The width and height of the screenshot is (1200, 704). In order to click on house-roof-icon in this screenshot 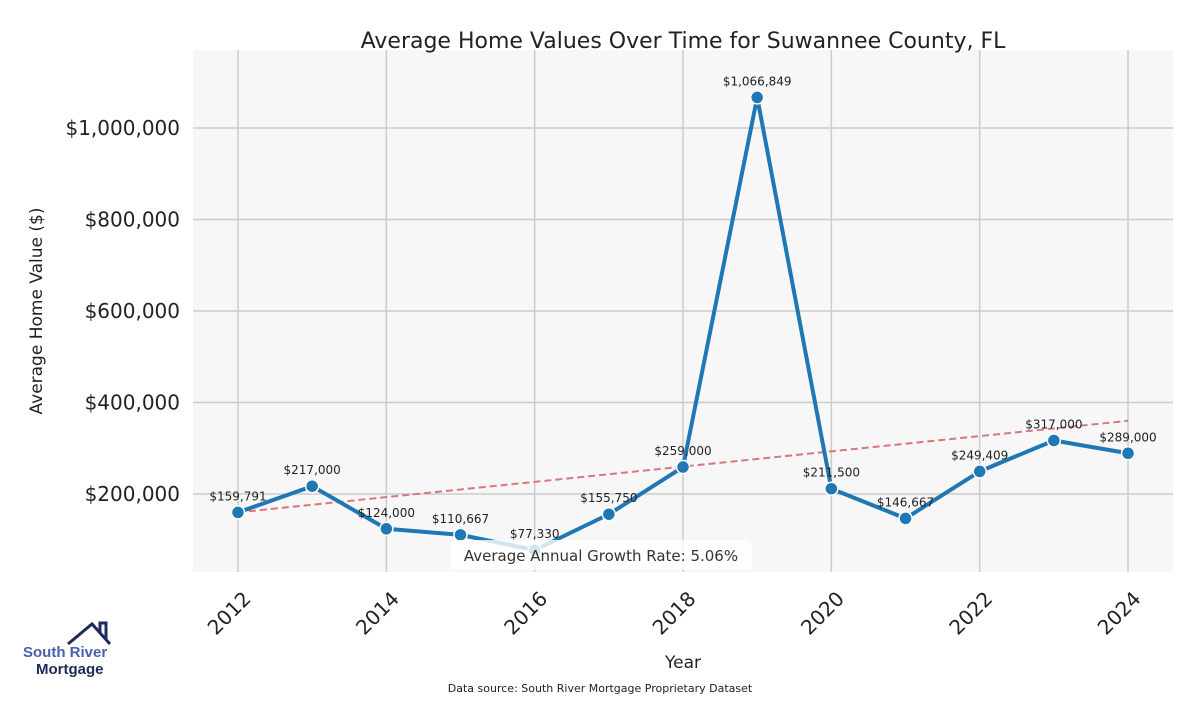, I will do `click(89, 633)`.